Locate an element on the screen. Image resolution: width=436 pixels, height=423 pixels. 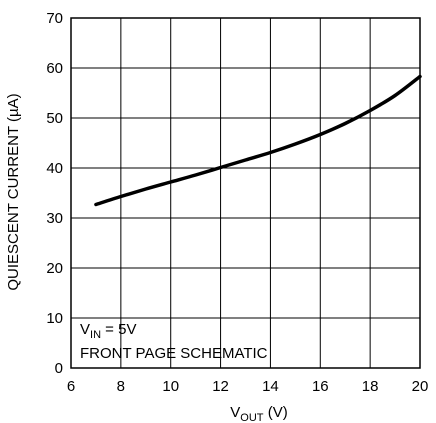
x-tick-label: 14 is located at coordinates (270, 386).